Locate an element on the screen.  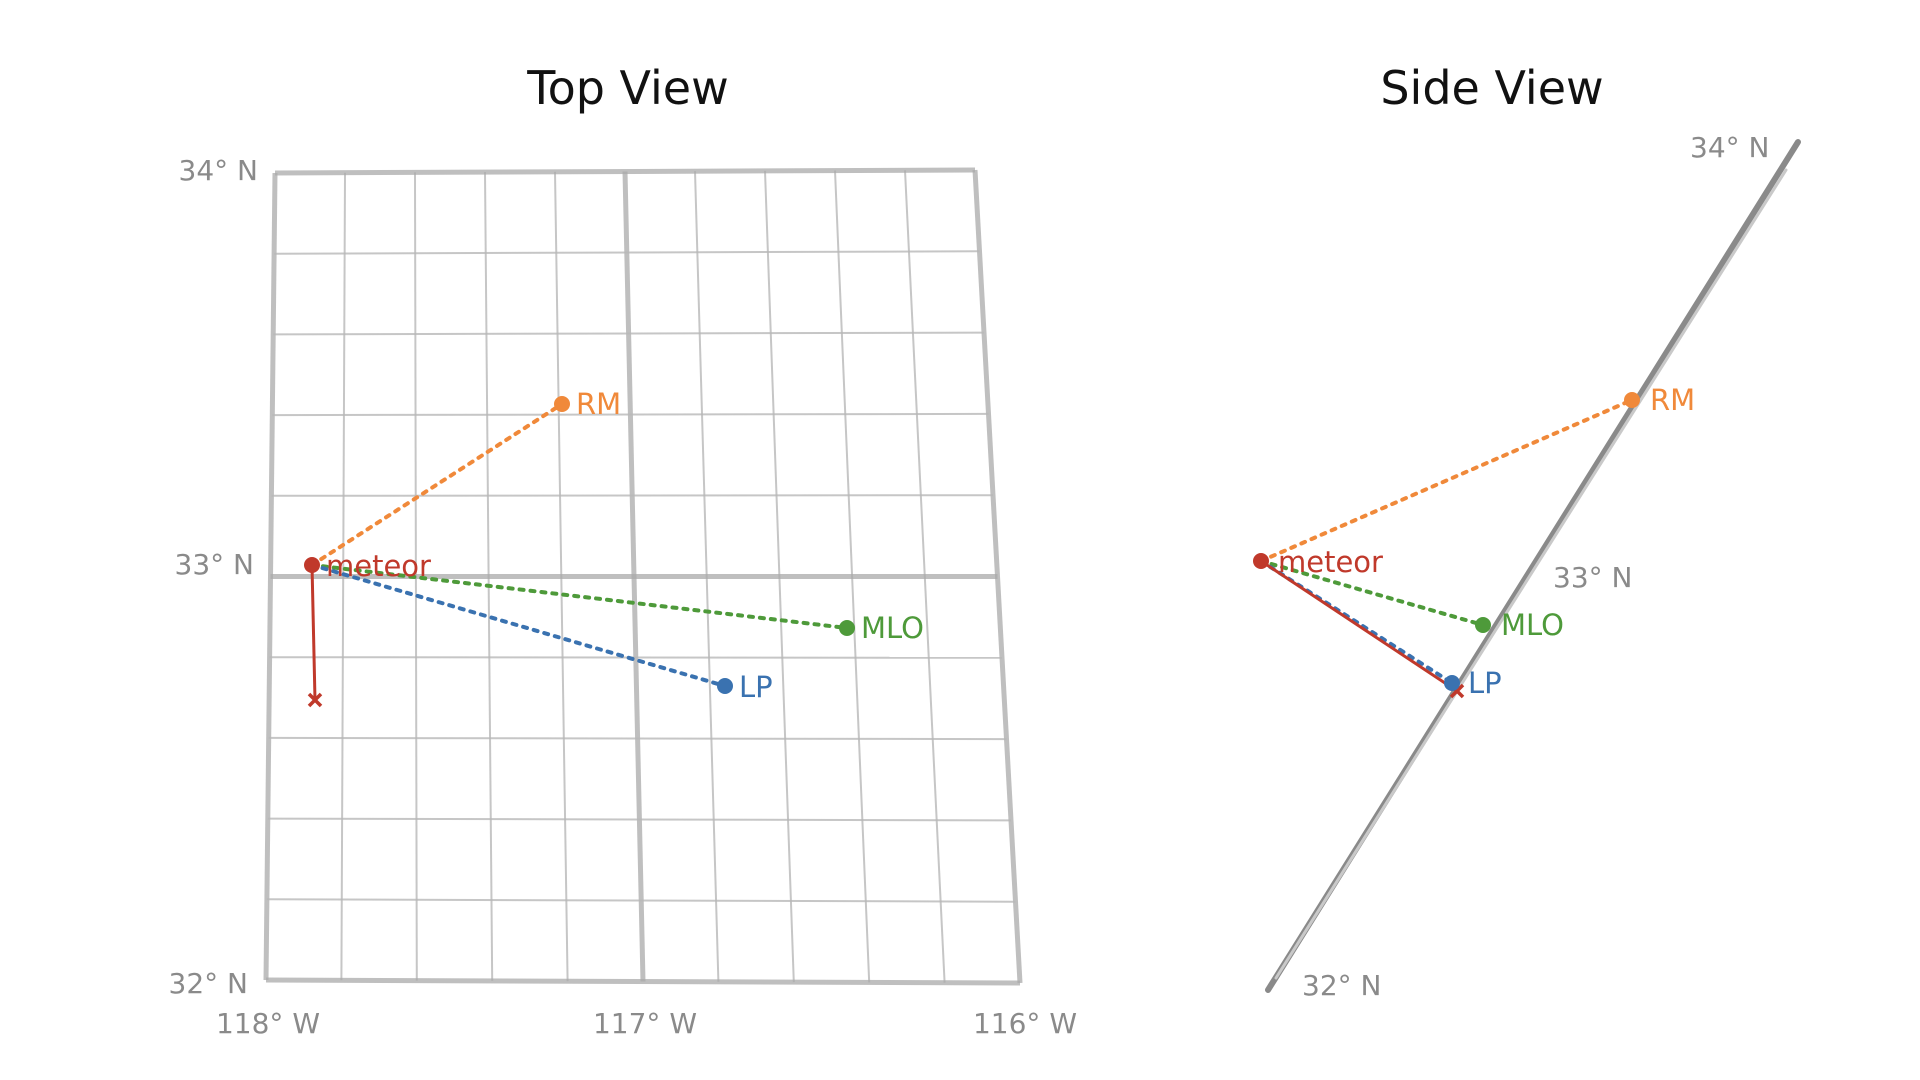
top-rm-point is located at coordinates (562, 404).